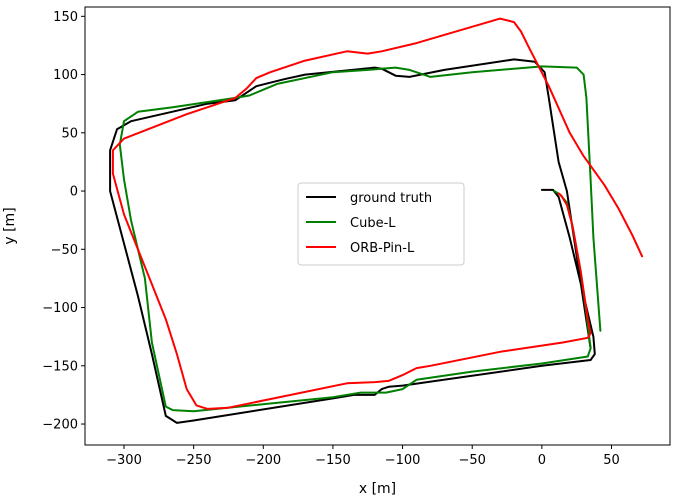 This screenshot has height=498, width=680. I want to click on x-axis-ticks: −300 −250 −200 −150 −100 −50 0 50, so click(363, 456).